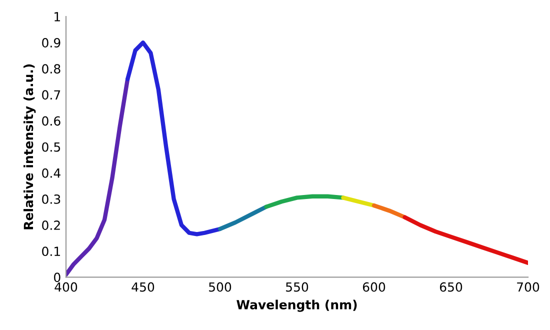 The height and width of the screenshot is (330, 550). What do you see at coordinates (51, 173) in the screenshot?
I see `y-tick-label: 0.4` at bounding box center [51, 173].